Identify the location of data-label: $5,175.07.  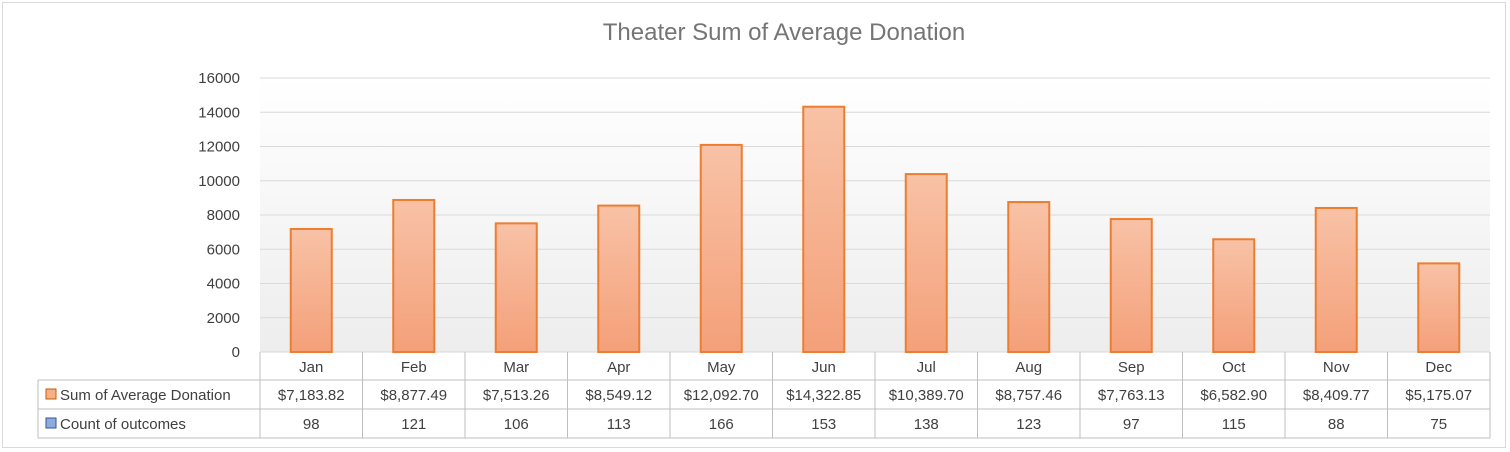
(1438, 395).